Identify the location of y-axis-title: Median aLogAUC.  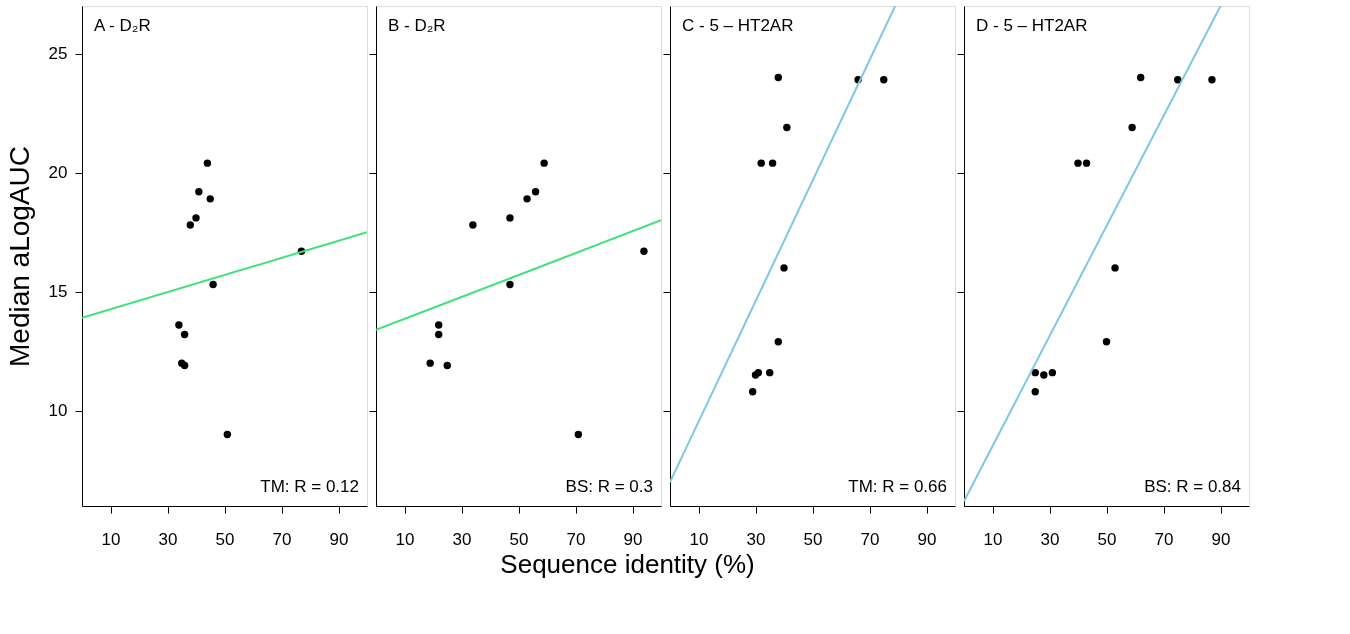
(19, 256).